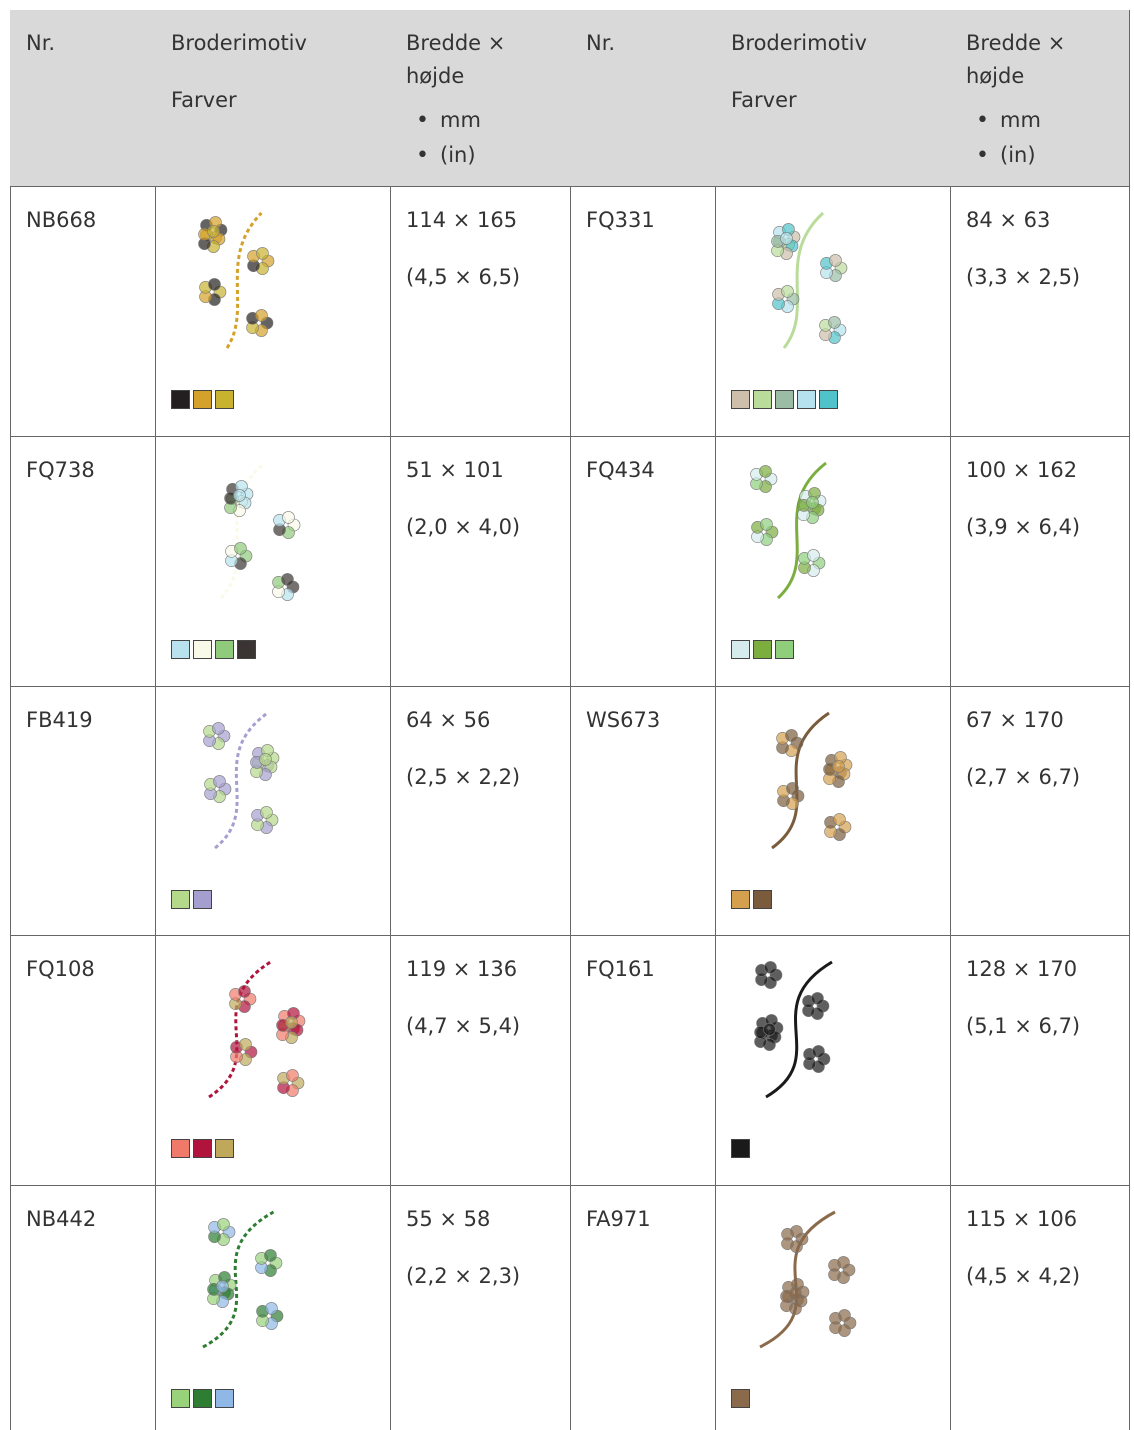 The image size is (1134, 1430). Describe the element at coordinates (1022, 470) in the screenshot. I see `size-mm: 100 × 162` at that location.